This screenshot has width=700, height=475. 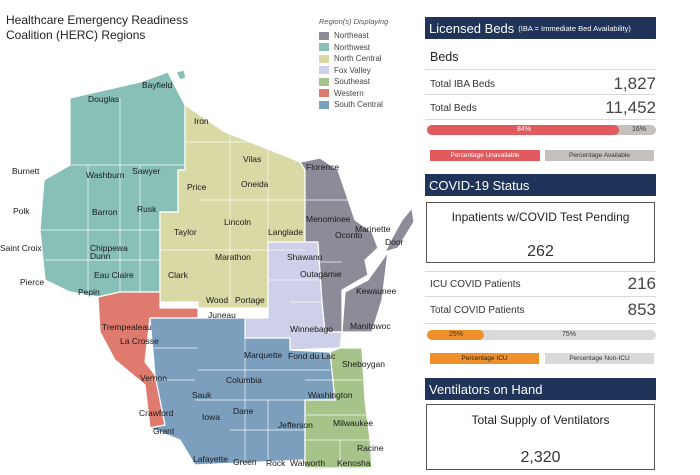 I want to click on total-iba-value: 1,827, so click(x=634, y=83).